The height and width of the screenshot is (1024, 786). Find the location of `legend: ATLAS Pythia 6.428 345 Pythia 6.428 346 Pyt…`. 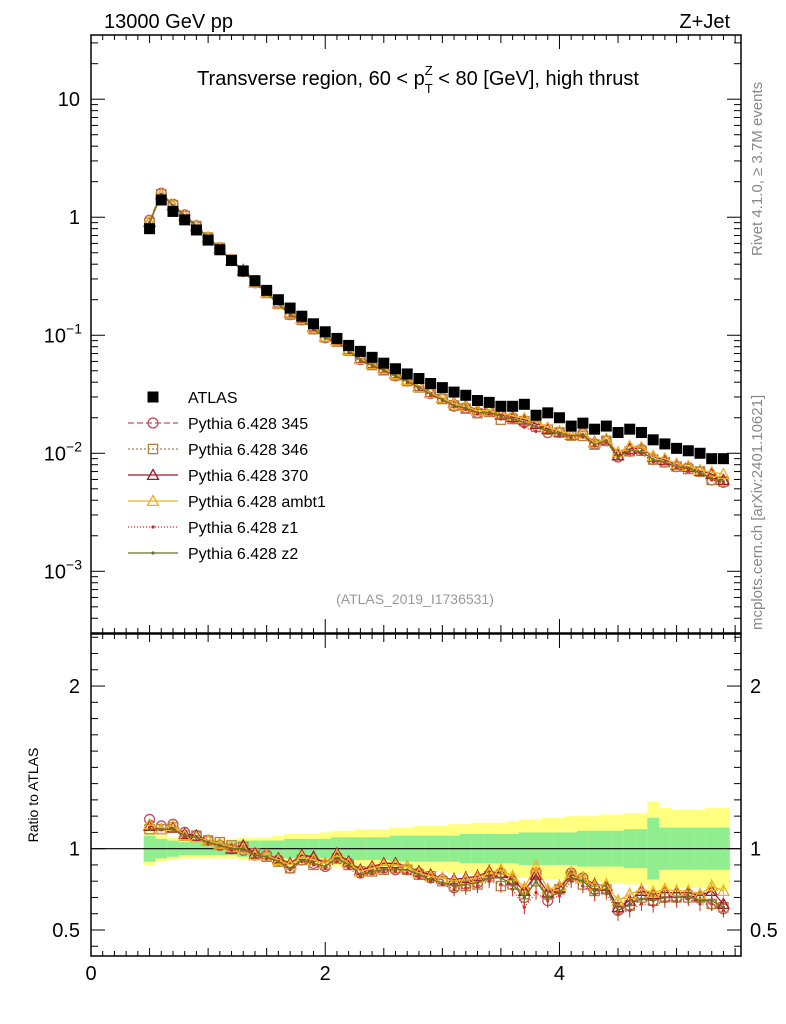

legend: ATLAS Pythia 6.428 345 Pythia 6.428 346 Pyt… is located at coordinates (227, 476).